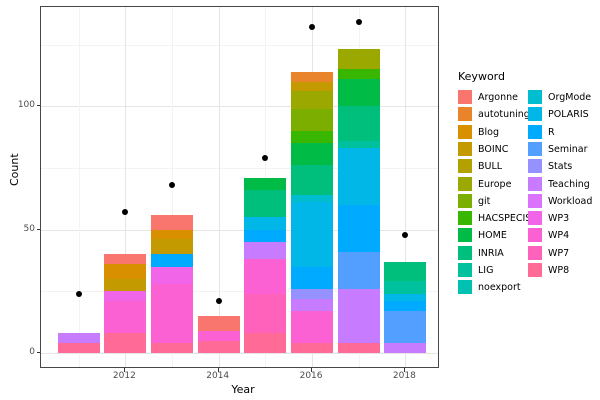 This screenshot has height=400, width=600. I want to click on legend-label: Stats, so click(560, 167).